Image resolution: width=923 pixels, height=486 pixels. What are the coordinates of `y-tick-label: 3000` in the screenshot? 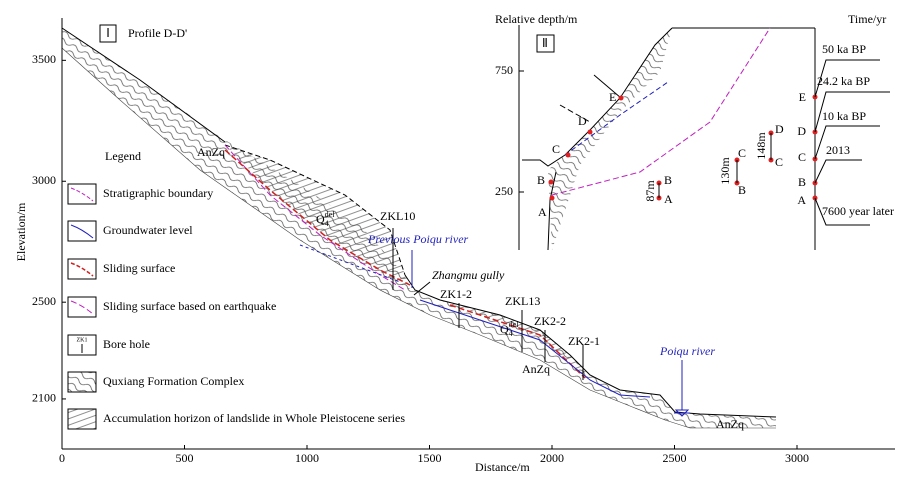 It's located at (44, 180).